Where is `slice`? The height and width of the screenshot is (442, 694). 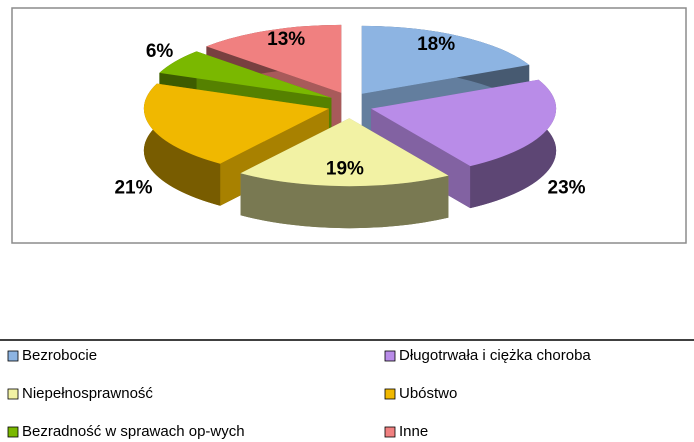
slice is located at coordinates (344, 173).